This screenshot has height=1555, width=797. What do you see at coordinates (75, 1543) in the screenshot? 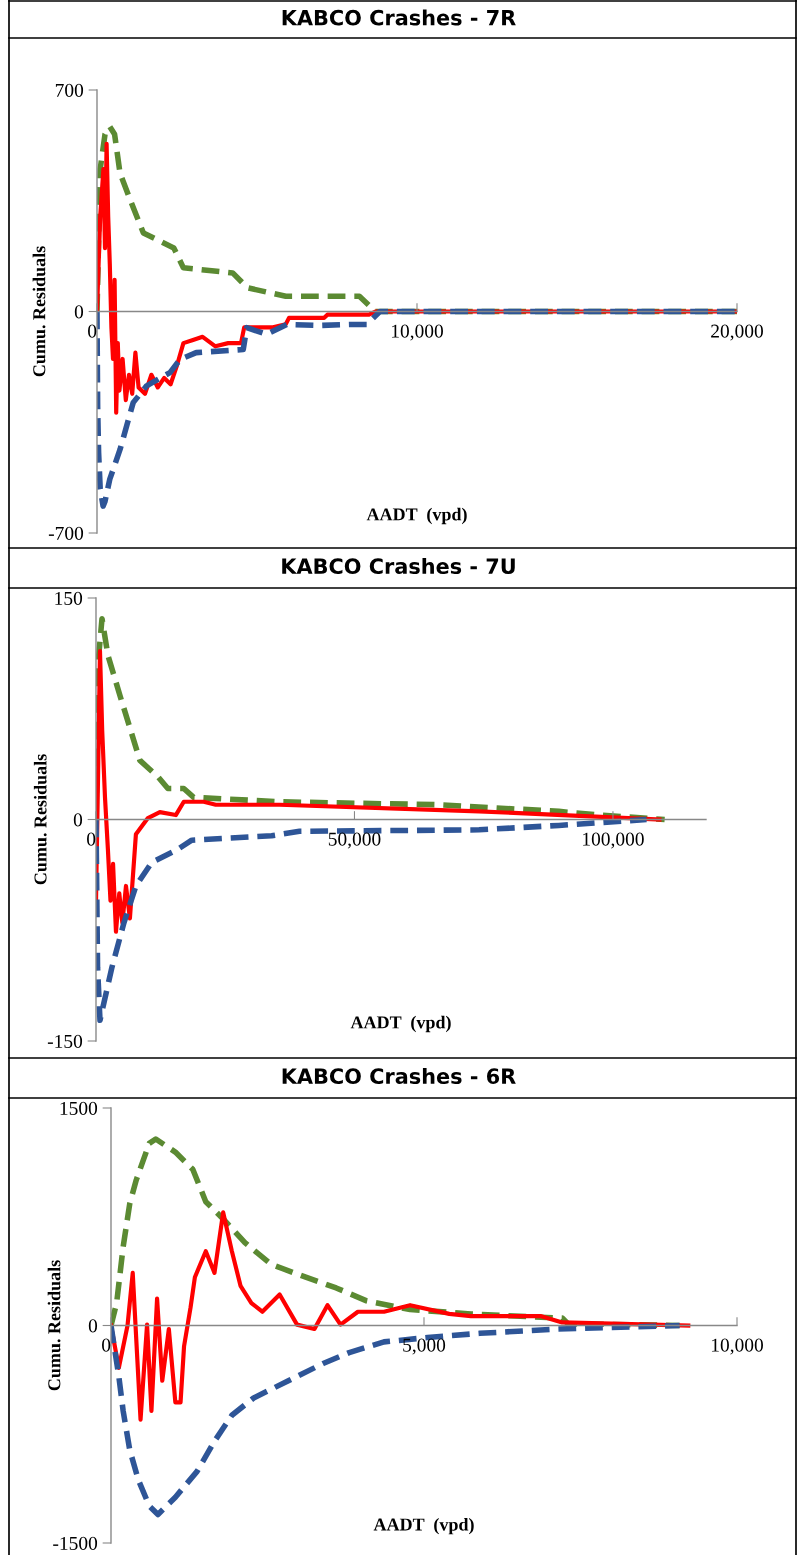
I see `y-tick-label: -1500` at bounding box center [75, 1543].